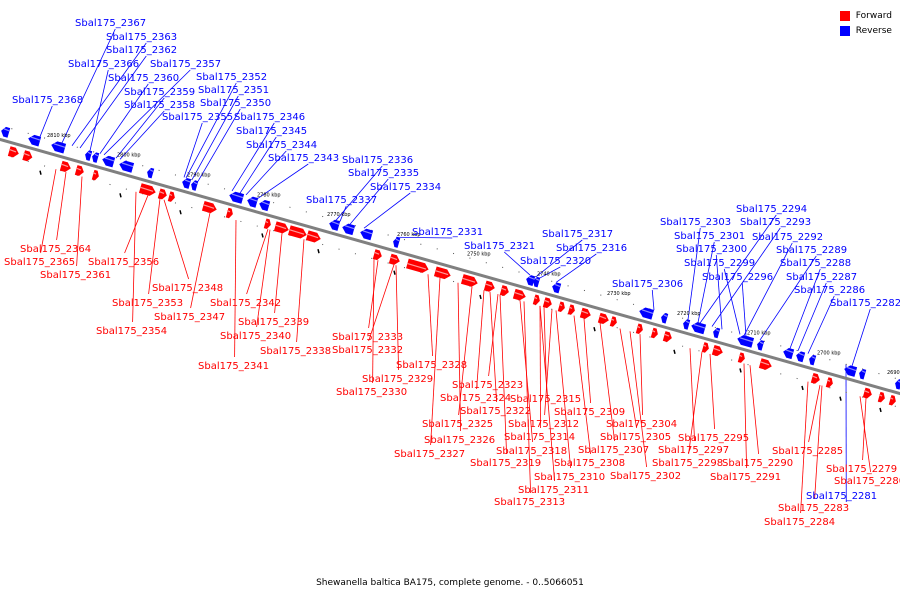 This screenshot has height=600, width=900. What do you see at coordinates (271, 131) in the screenshot?
I see `reverse-gene-label: Sbal175_2345` at bounding box center [271, 131].